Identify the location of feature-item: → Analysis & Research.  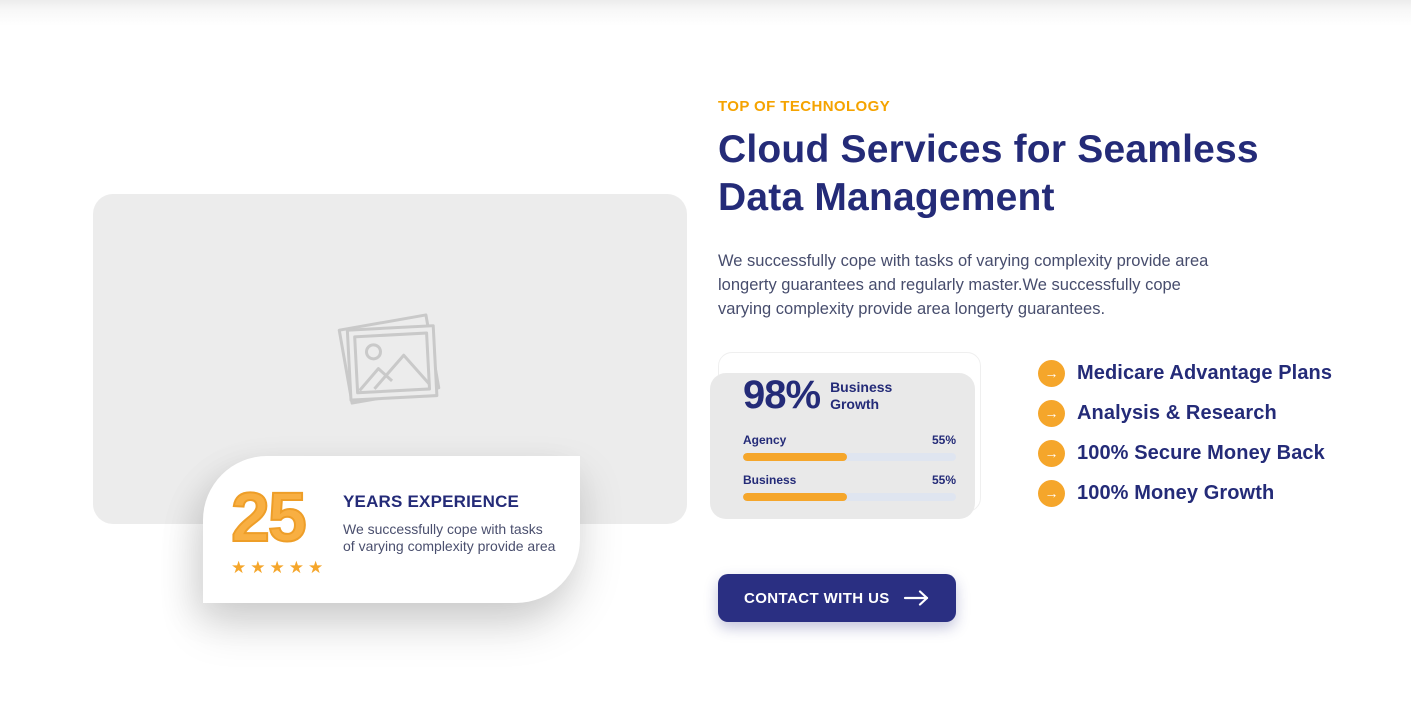
(1185, 413).